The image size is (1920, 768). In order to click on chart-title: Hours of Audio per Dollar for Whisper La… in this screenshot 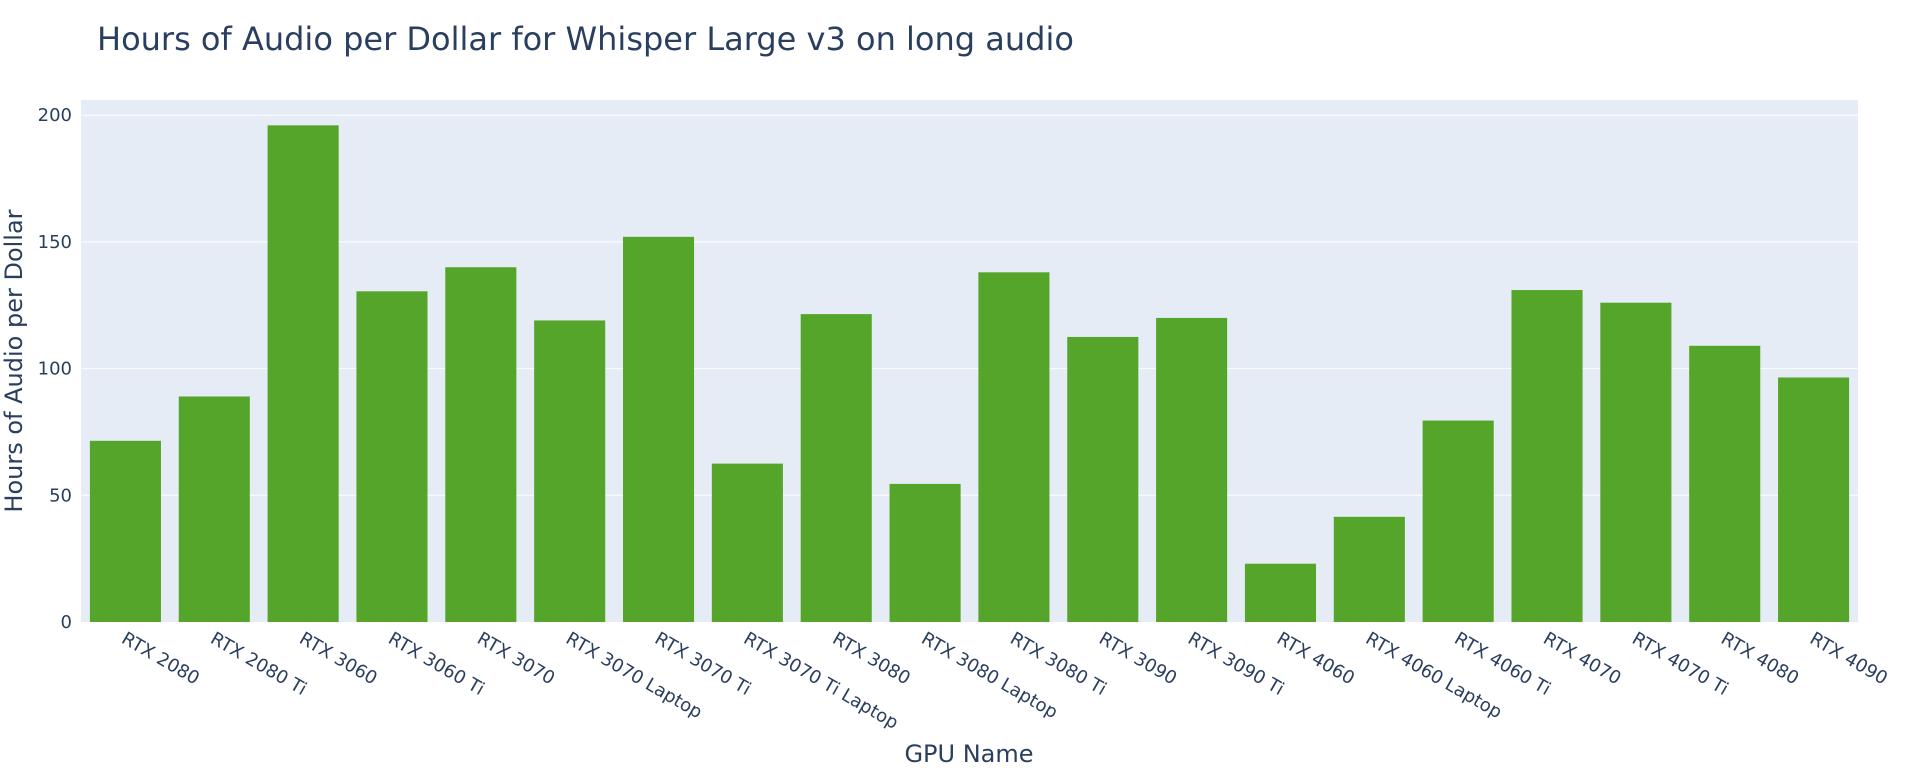, I will do `click(585, 39)`.